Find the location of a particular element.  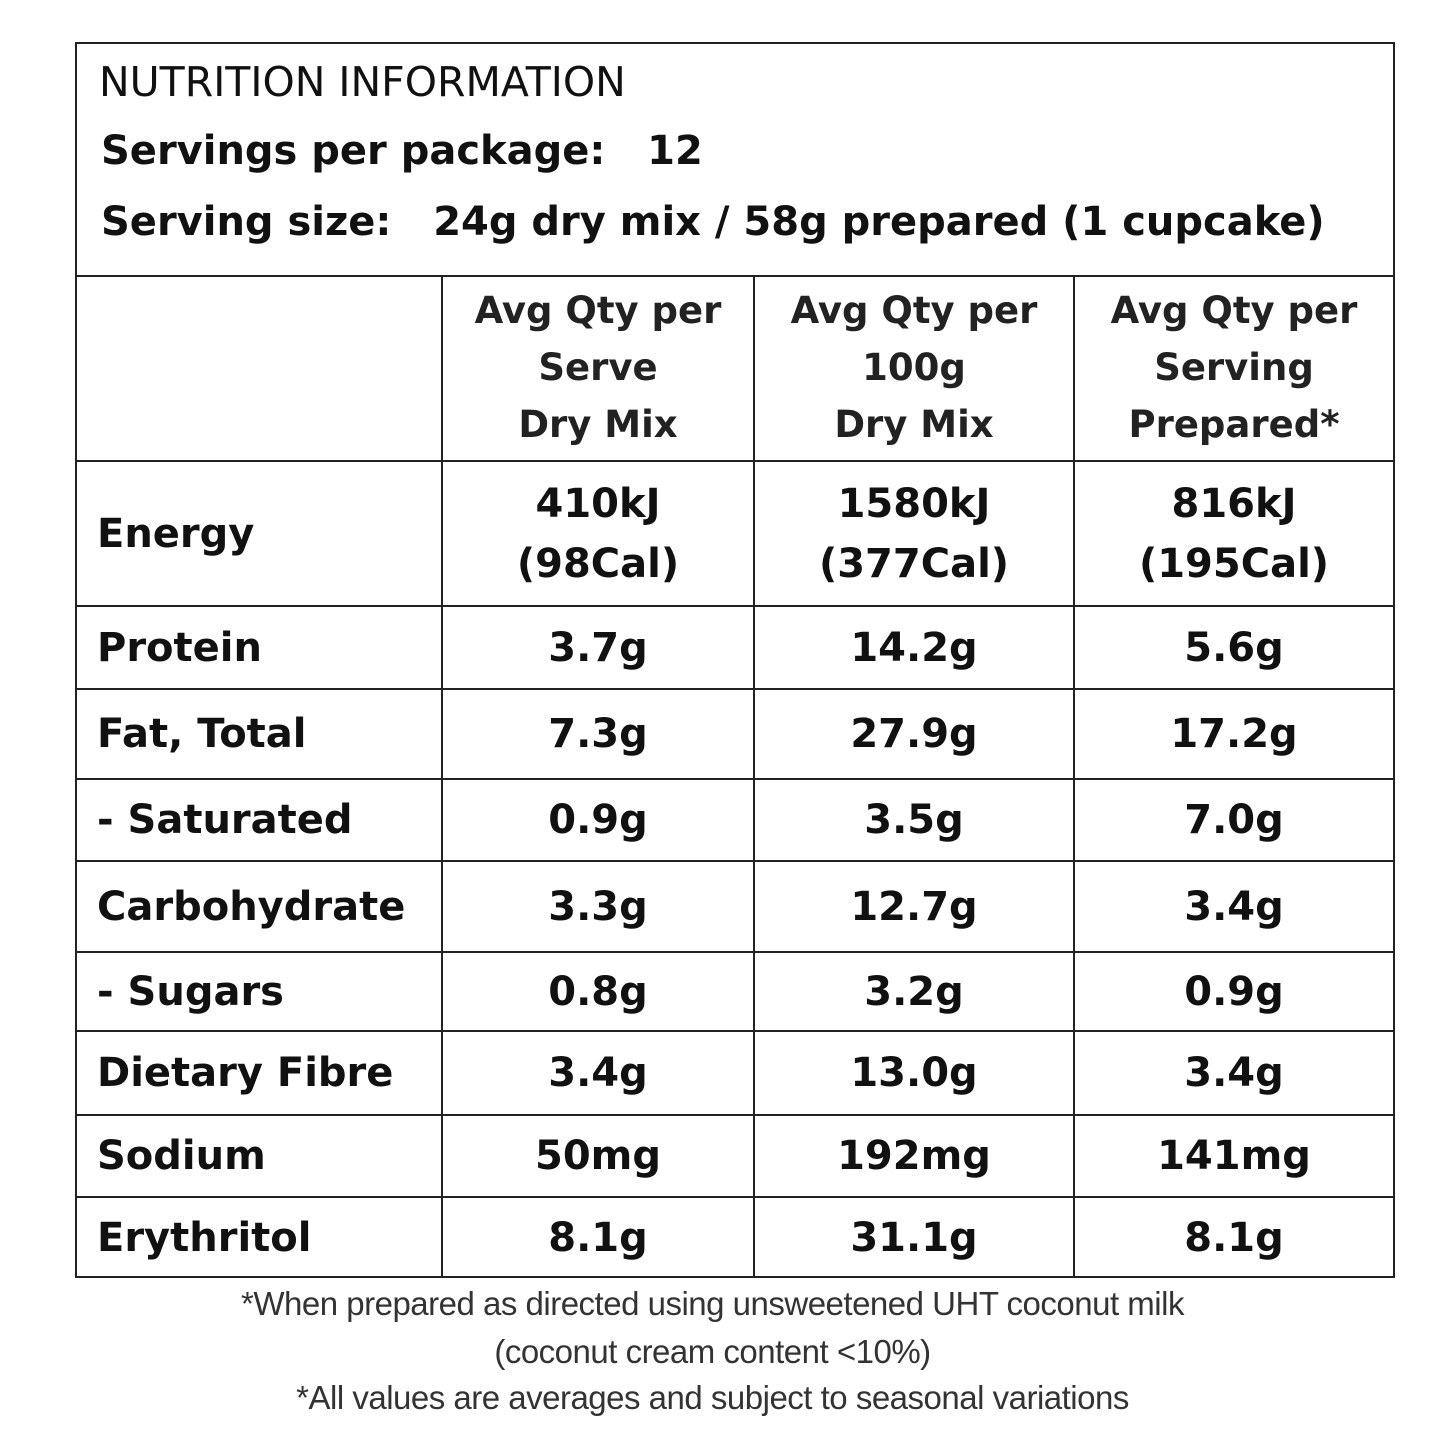

value-line: 3.7g is located at coordinates (598, 647).